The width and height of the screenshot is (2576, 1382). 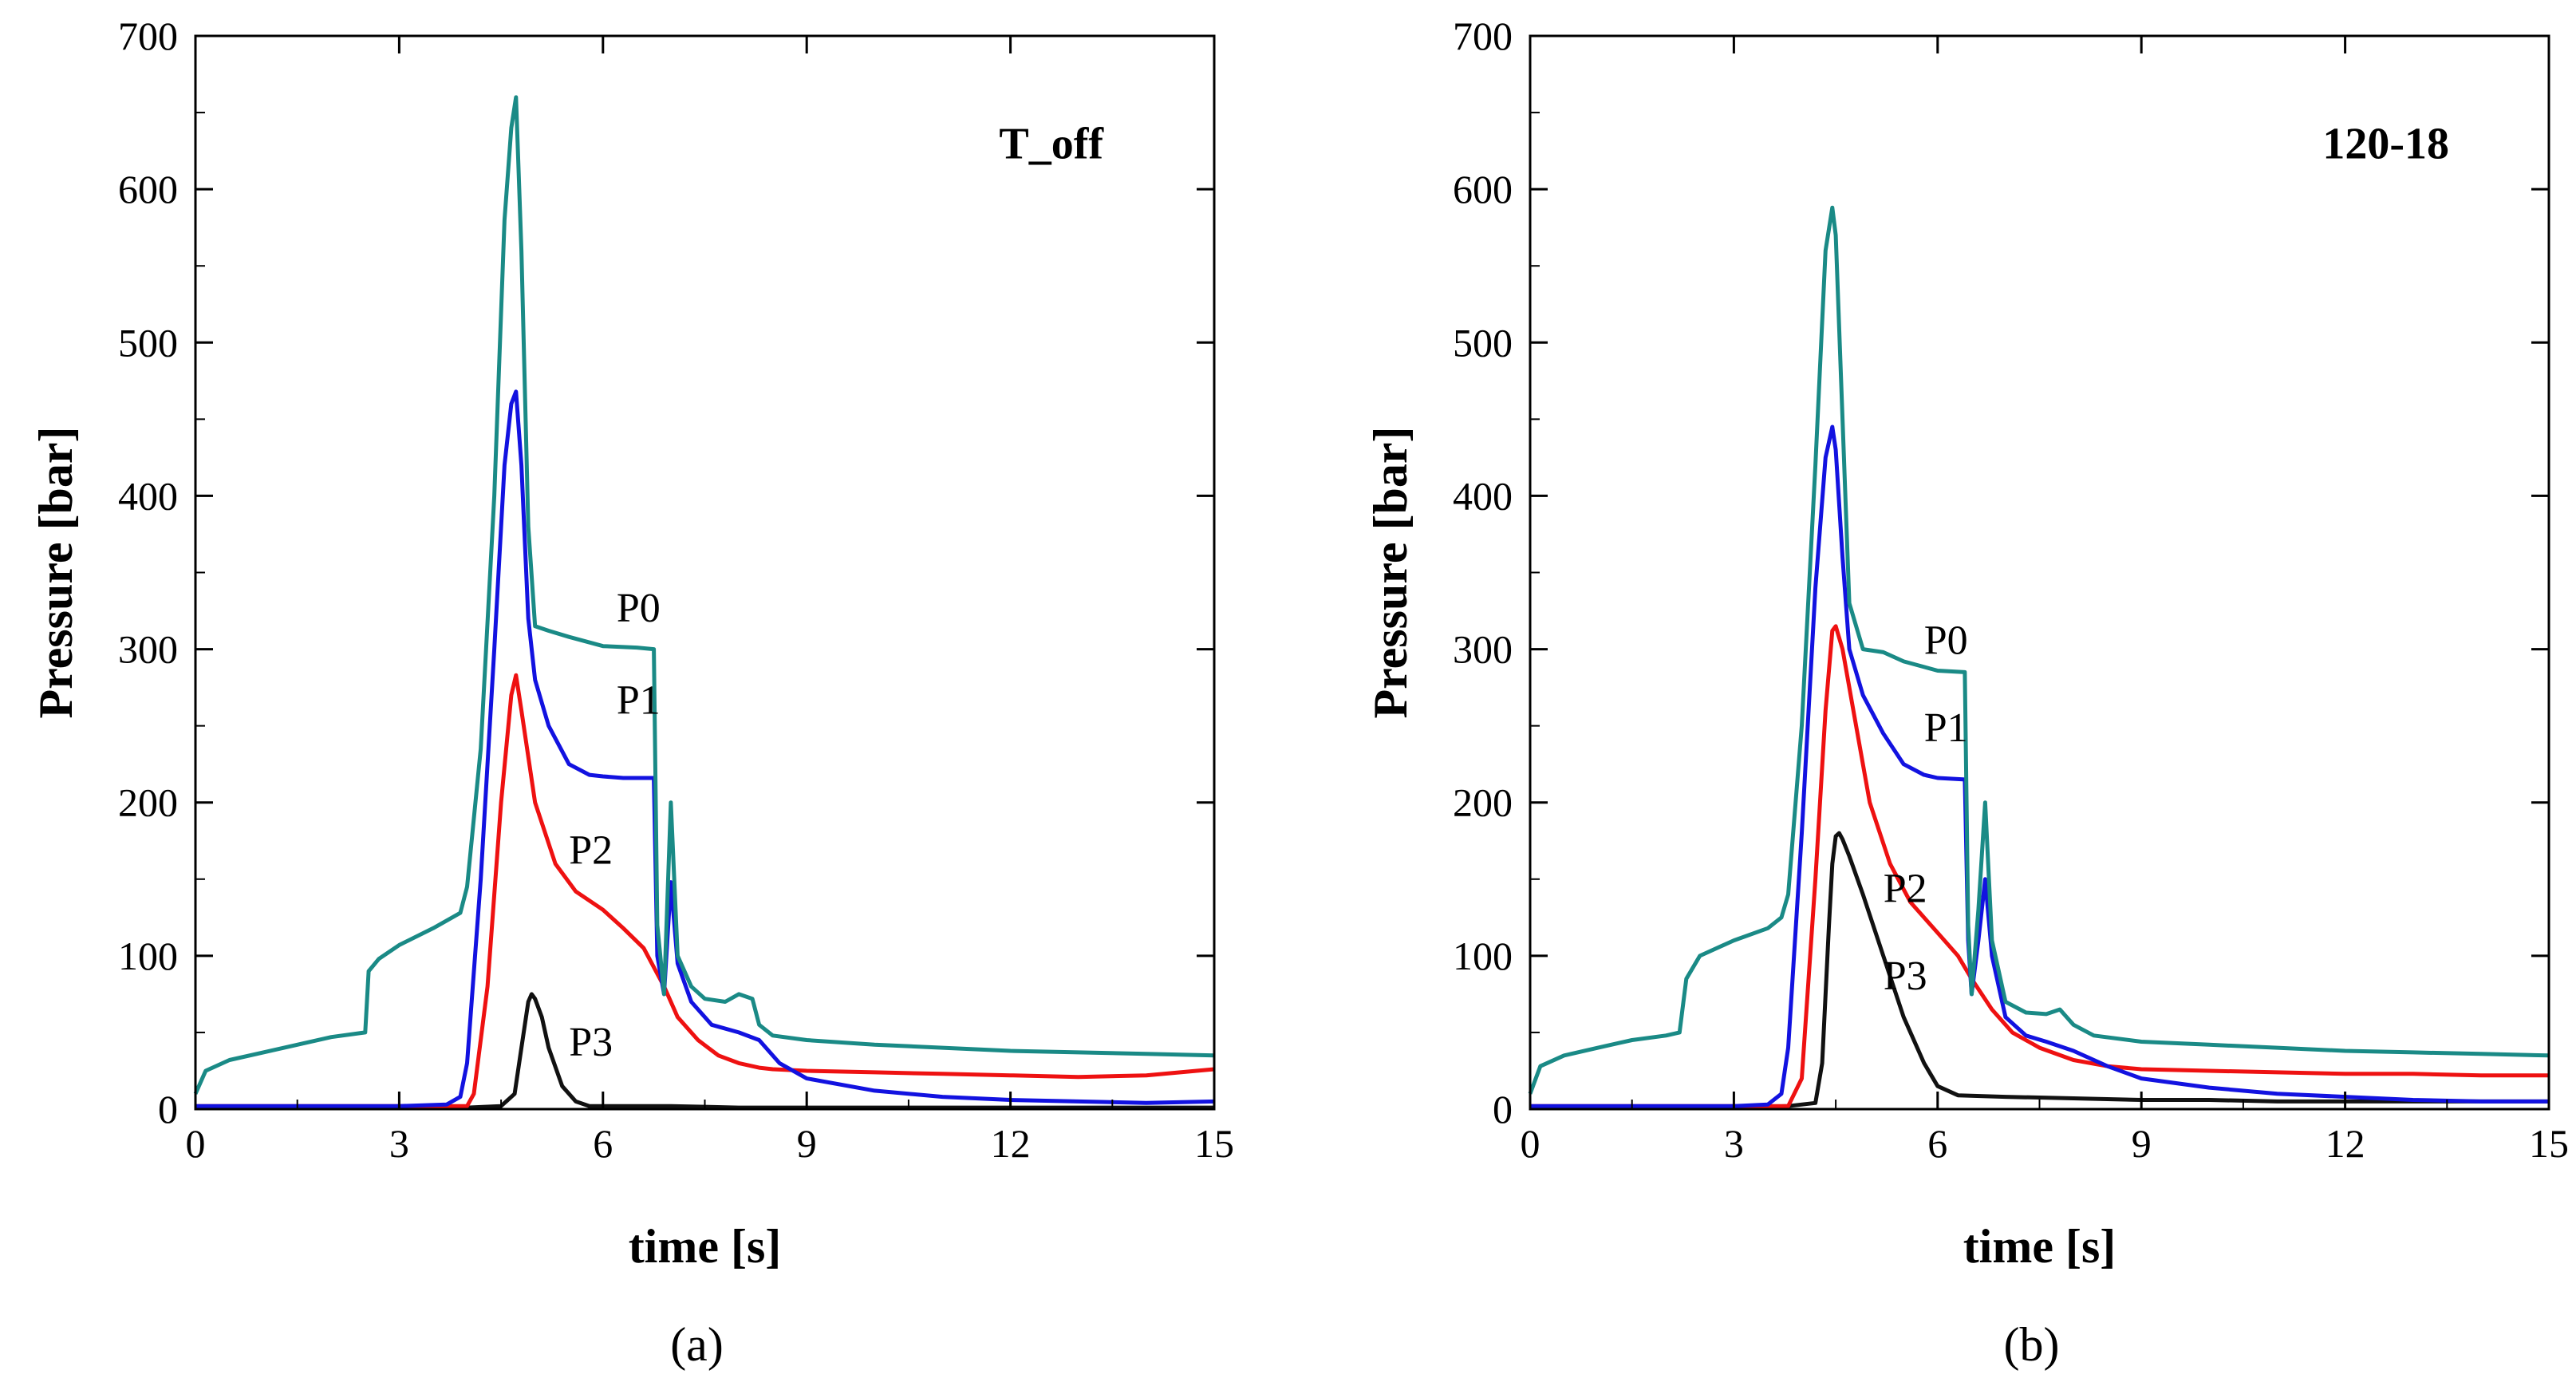 I want to click on panel-caption: (b), so click(x=2032, y=1344).